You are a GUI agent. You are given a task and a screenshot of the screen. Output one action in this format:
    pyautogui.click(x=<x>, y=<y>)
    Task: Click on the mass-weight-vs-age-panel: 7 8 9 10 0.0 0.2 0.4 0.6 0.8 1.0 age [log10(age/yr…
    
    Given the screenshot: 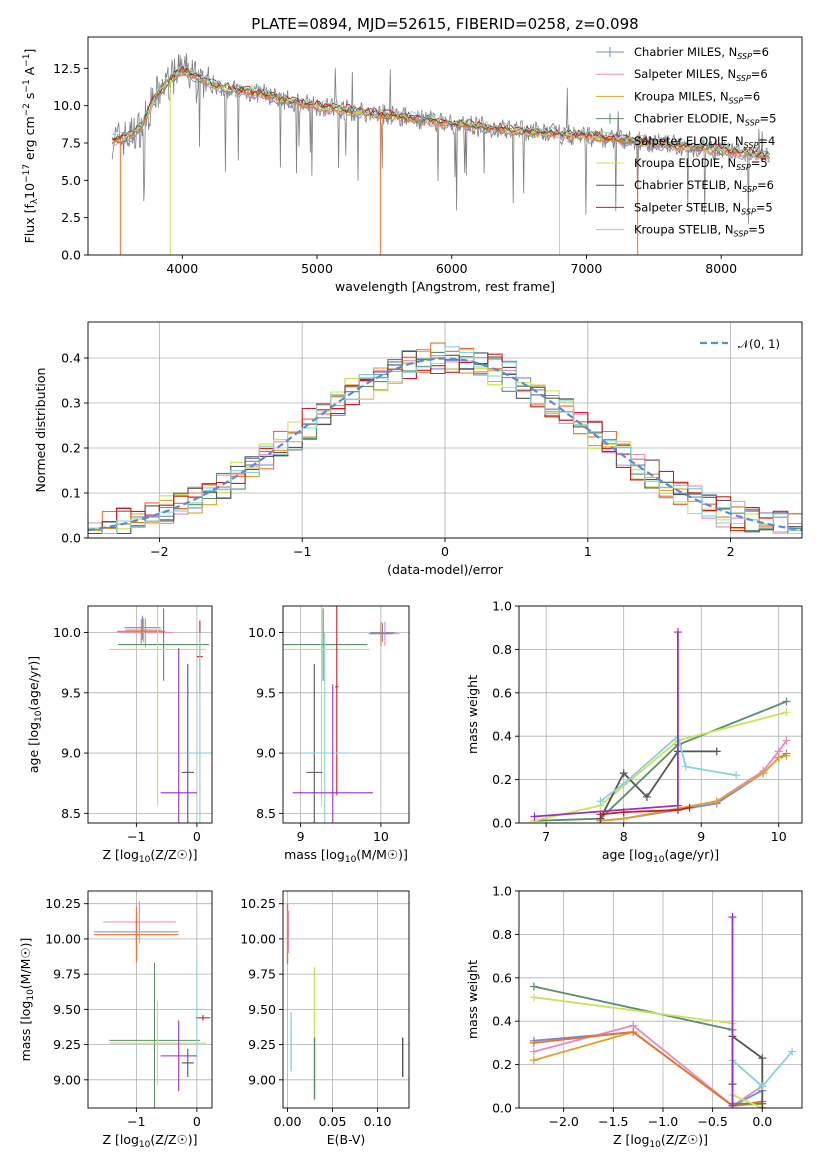 What is the action you would take?
    pyautogui.click(x=634, y=732)
    